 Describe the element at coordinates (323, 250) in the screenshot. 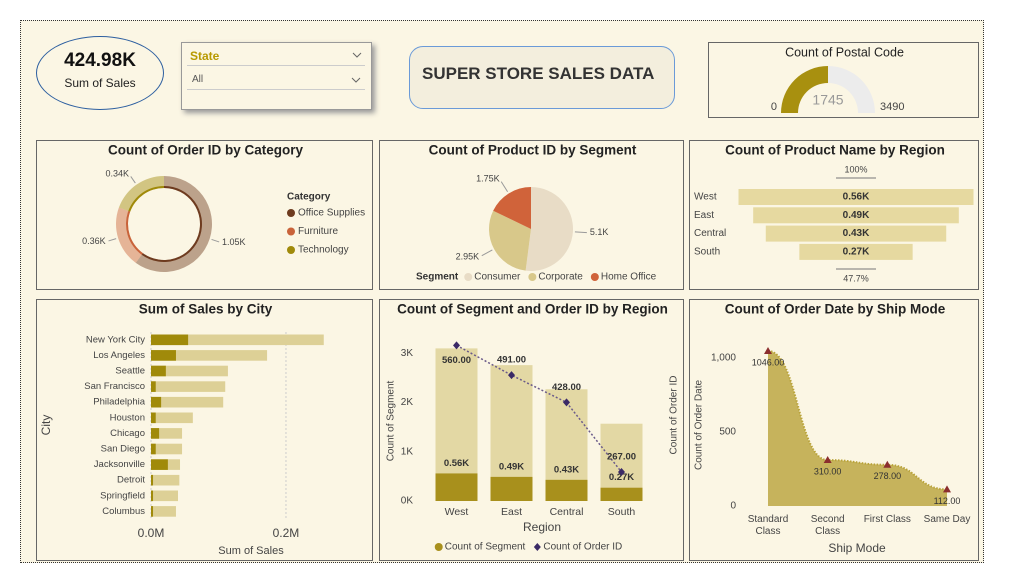

I see `legend-label: Technology` at that location.